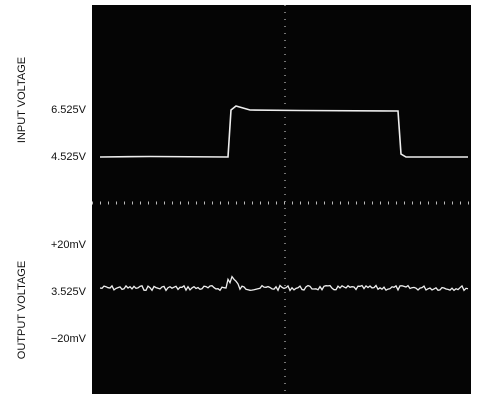  Describe the element at coordinates (69, 339) in the screenshot. I see `level-label: −20mV` at that location.